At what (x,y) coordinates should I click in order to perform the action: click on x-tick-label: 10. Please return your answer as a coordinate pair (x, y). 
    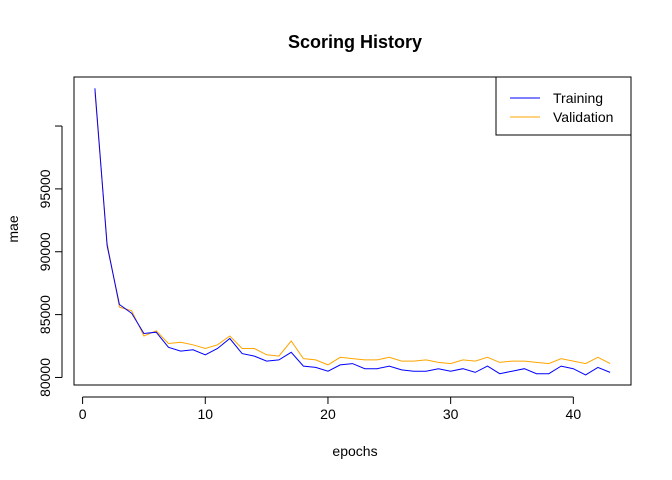
    Looking at the image, I should click on (205, 414).